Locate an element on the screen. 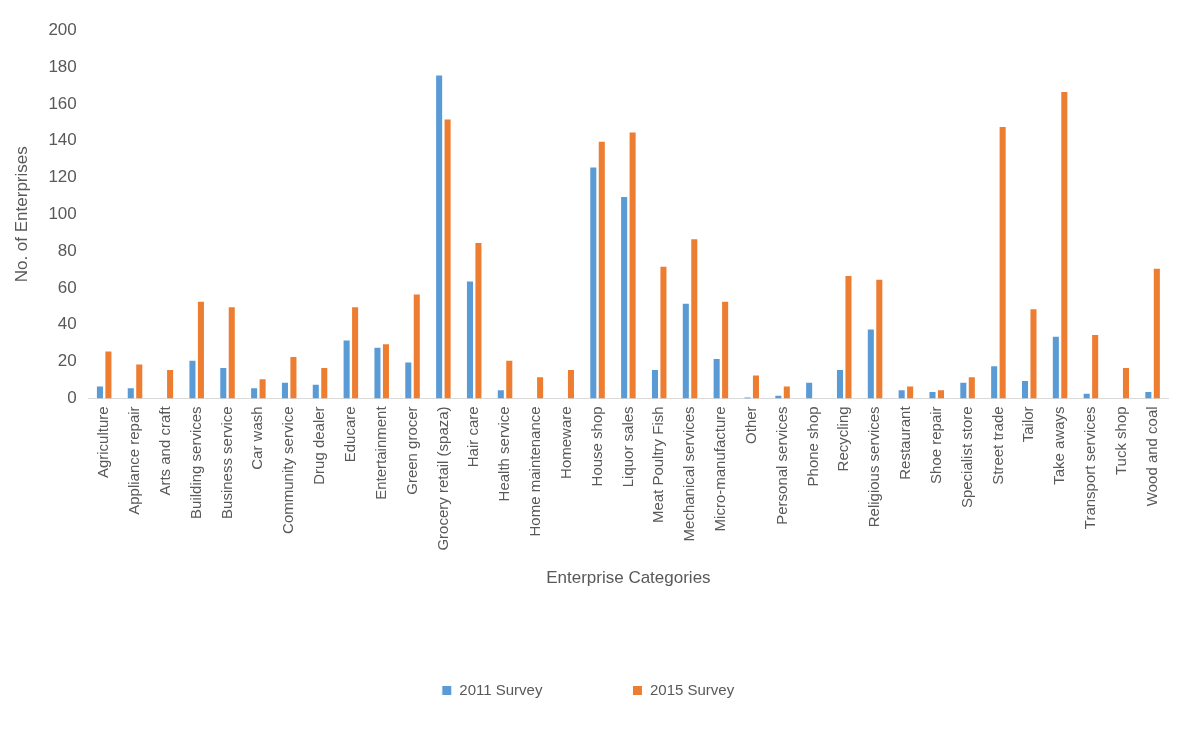 This screenshot has width=1202, height=729. x-tick-label: Restaurant is located at coordinates (905, 442).